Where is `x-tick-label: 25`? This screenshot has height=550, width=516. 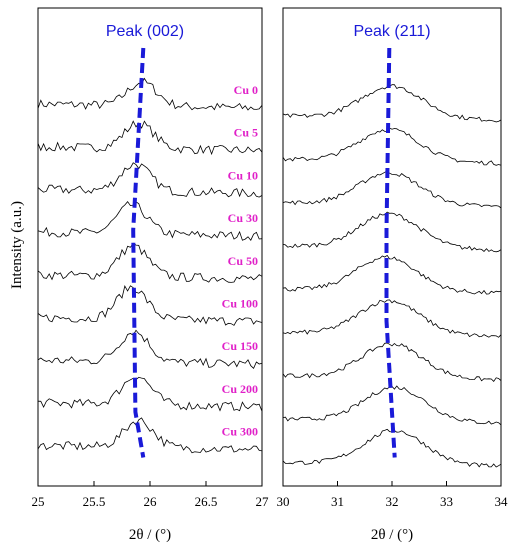 x-tick-label: 25 is located at coordinates (38, 501).